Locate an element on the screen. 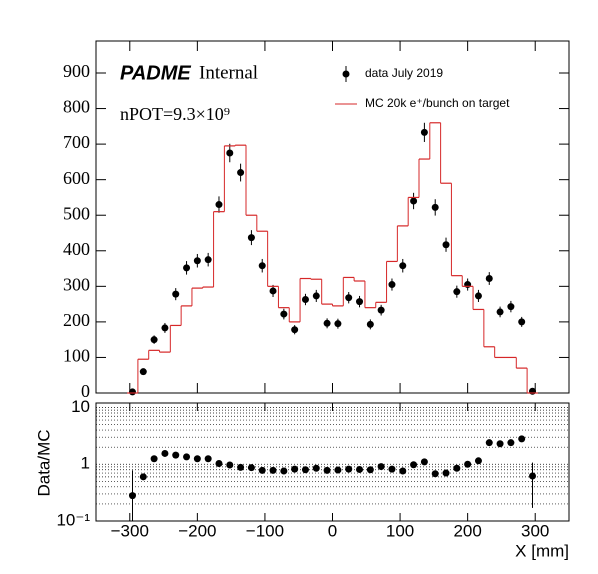 The image size is (598, 574). x-tick-label: −200 is located at coordinates (197, 530).